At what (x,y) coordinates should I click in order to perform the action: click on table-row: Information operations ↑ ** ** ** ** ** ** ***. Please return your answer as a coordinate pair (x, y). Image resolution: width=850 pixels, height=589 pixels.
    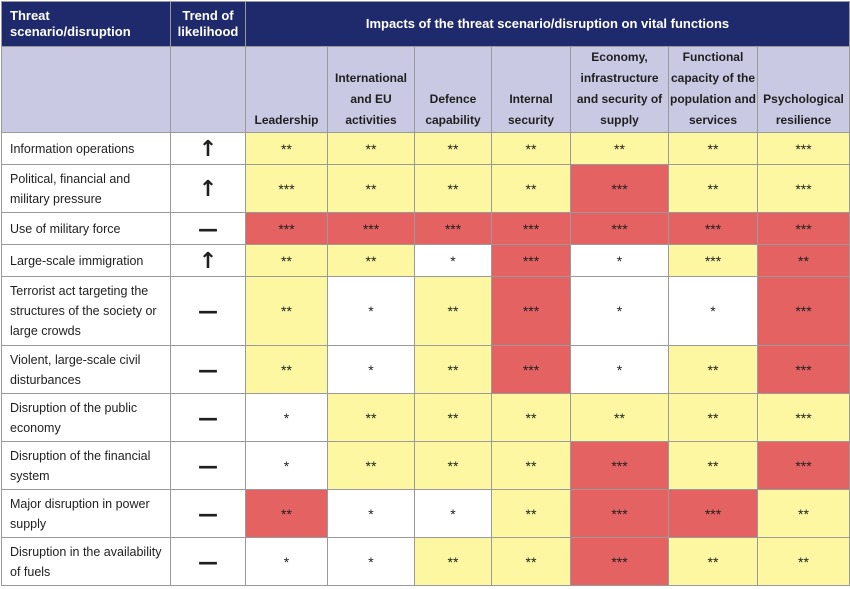
    Looking at the image, I should click on (425, 148).